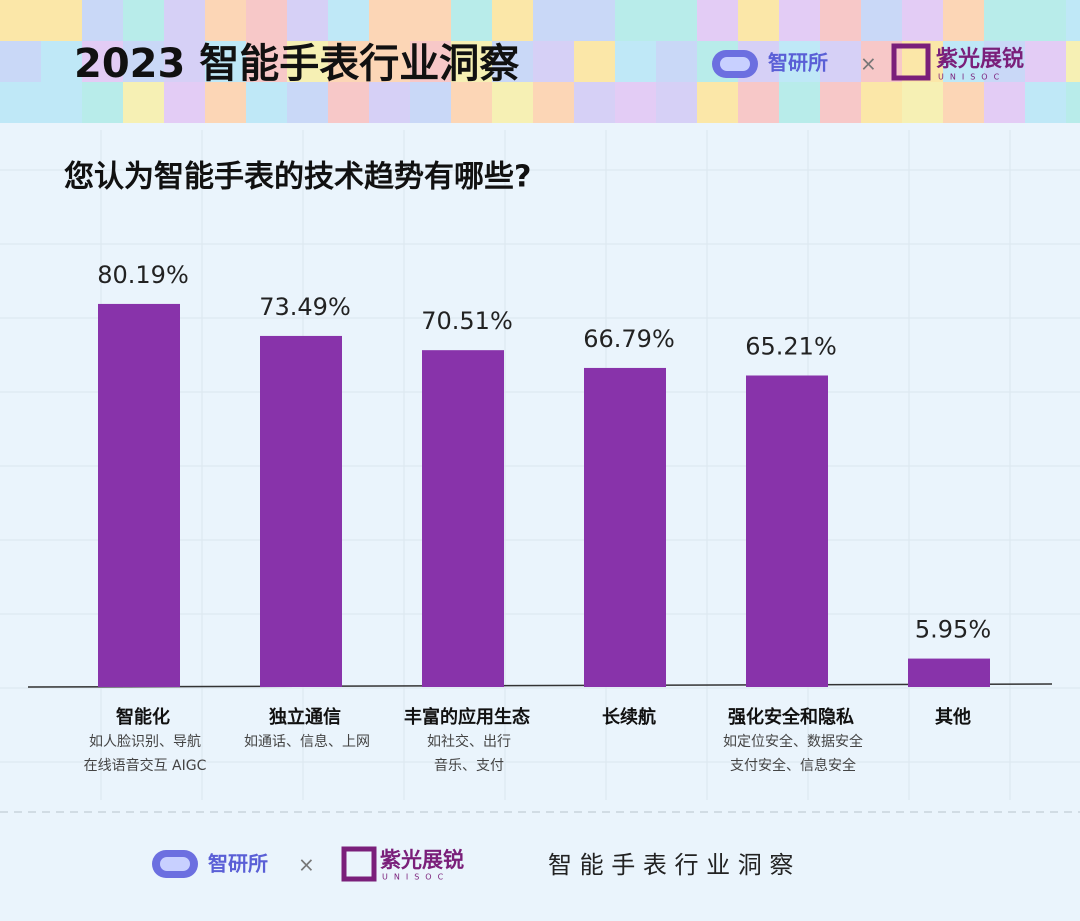 The height and width of the screenshot is (921, 1080). I want to click on value-label: 65.21%, so click(791, 346).